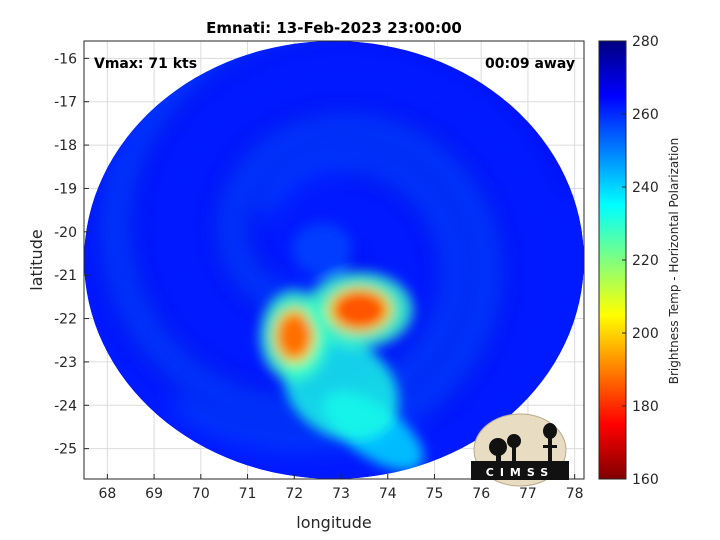  I want to click on vmax-annotation: Vmax: 71 kts, so click(145, 64).